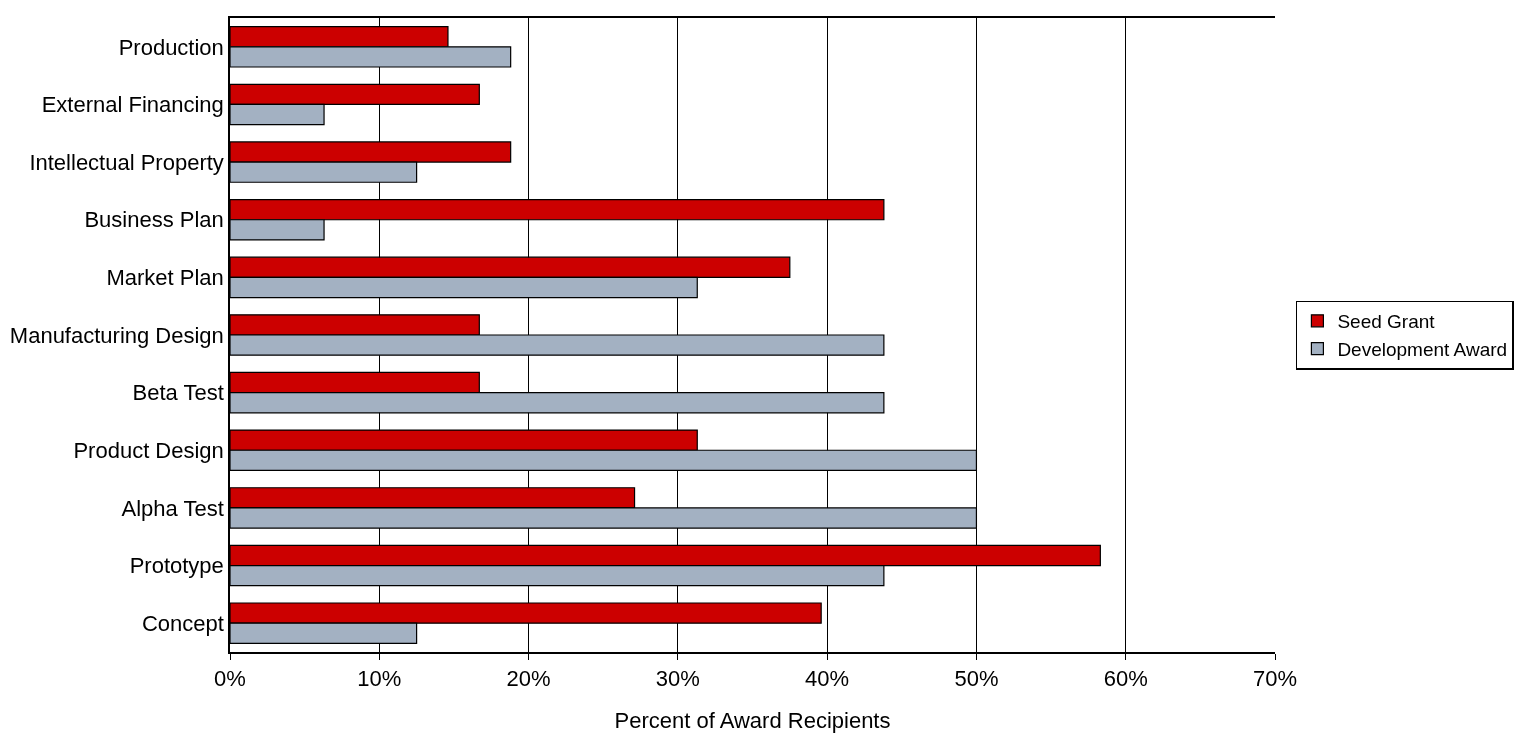 The height and width of the screenshot is (739, 1524). Describe the element at coordinates (171, 47) in the screenshot. I see `y-tick-label: Production` at that location.